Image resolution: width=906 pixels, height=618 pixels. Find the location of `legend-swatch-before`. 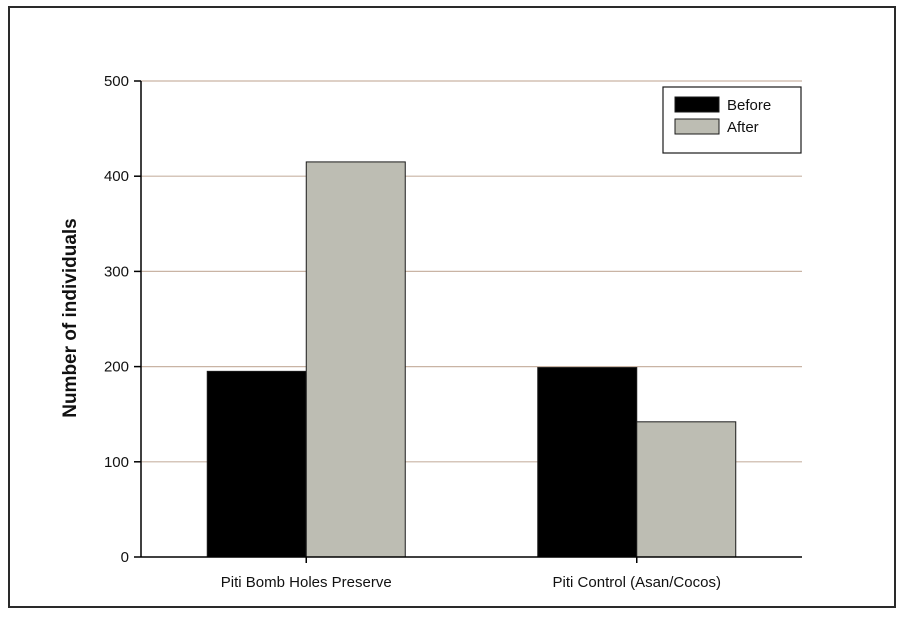

legend-swatch-before is located at coordinates (697, 104).